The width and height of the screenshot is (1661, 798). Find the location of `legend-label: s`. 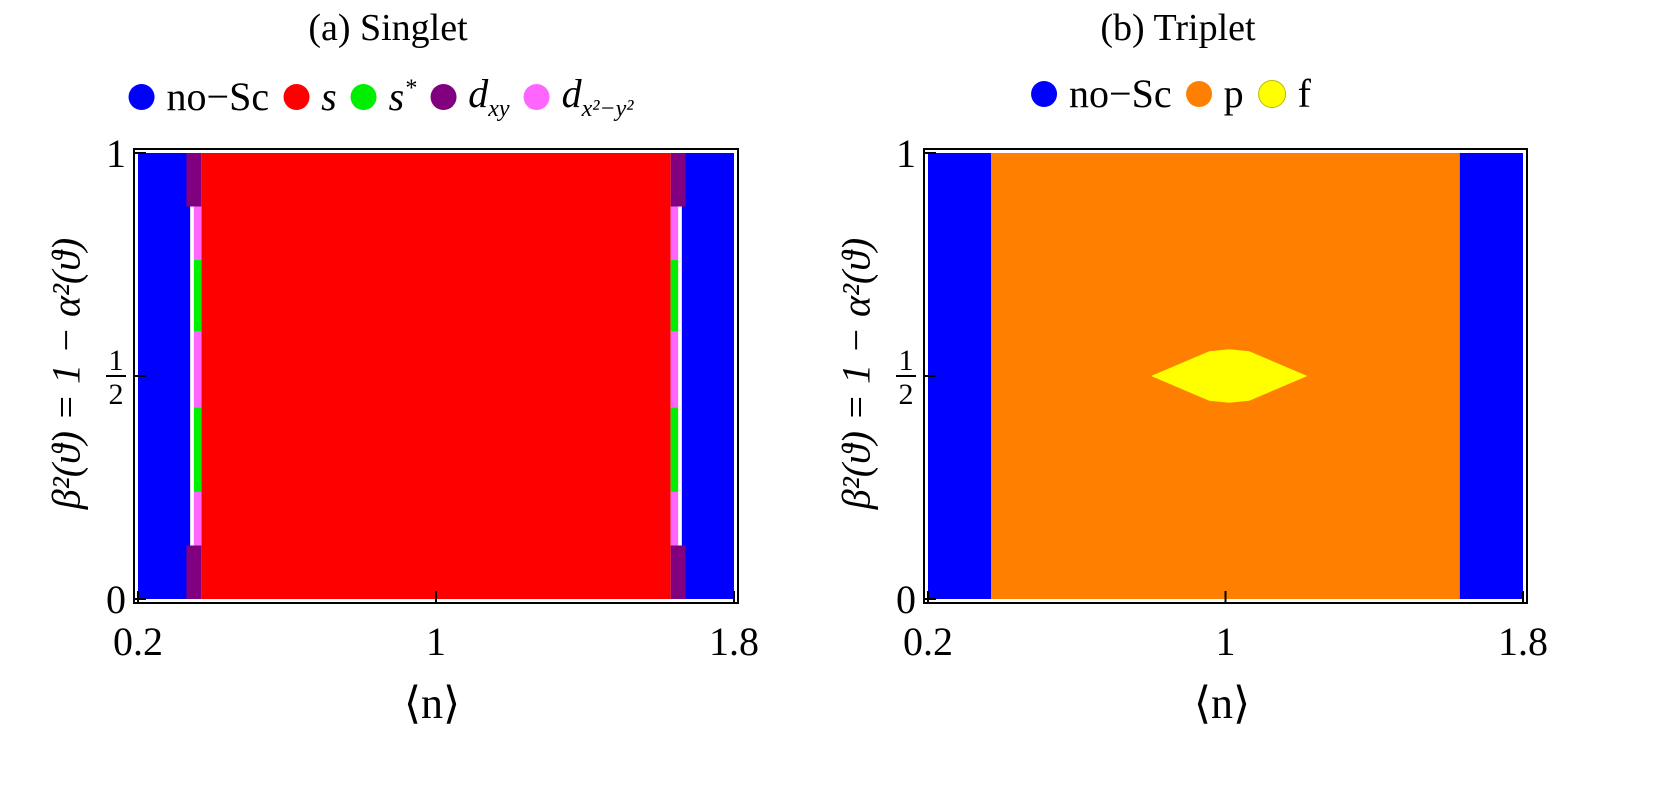

legend-label: s is located at coordinates (329, 96).